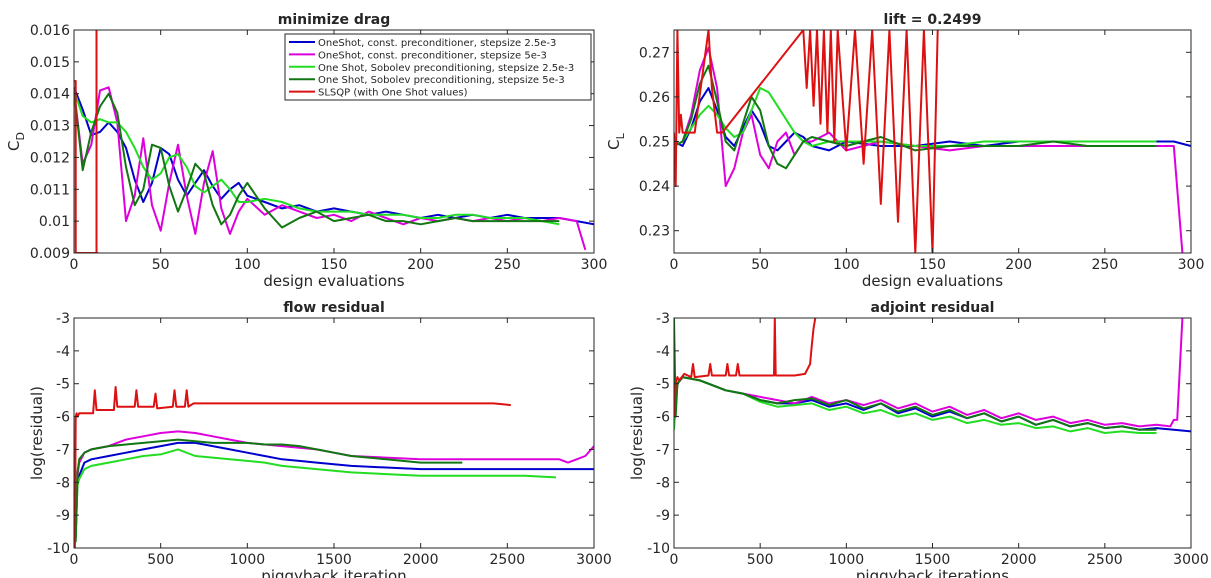  What do you see at coordinates (16, 141) in the screenshot?
I see `y-axis-label: CD` at bounding box center [16, 141].